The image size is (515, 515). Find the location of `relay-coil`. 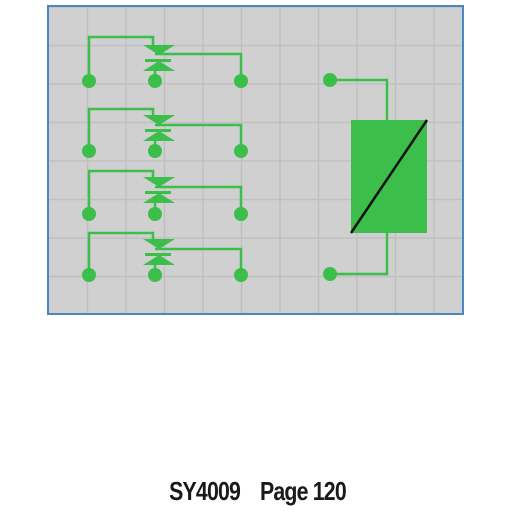

relay-coil is located at coordinates (376, 177).